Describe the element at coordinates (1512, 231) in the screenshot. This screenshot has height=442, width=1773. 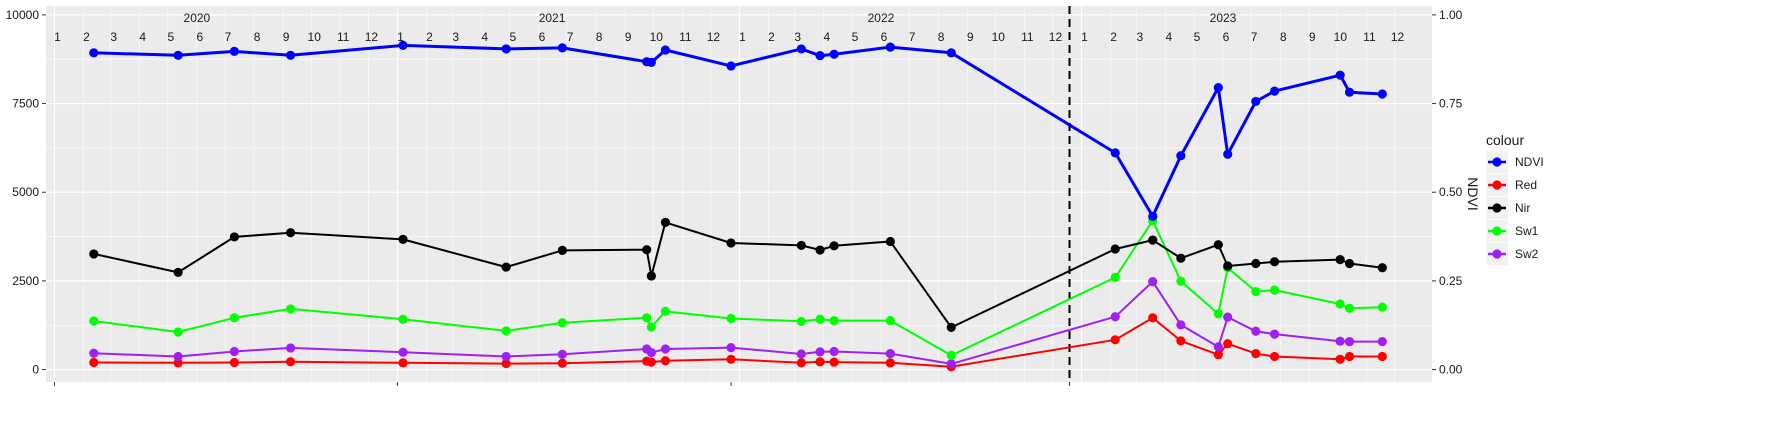
I see `legend-entry: Sw1` at that location.